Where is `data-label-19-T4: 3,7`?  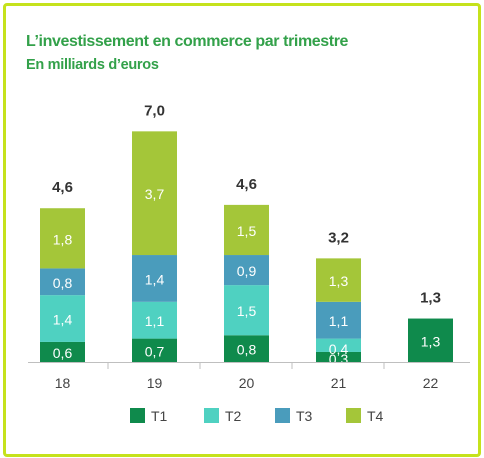 data-label-19-T4: 3,7 is located at coordinates (155, 194).